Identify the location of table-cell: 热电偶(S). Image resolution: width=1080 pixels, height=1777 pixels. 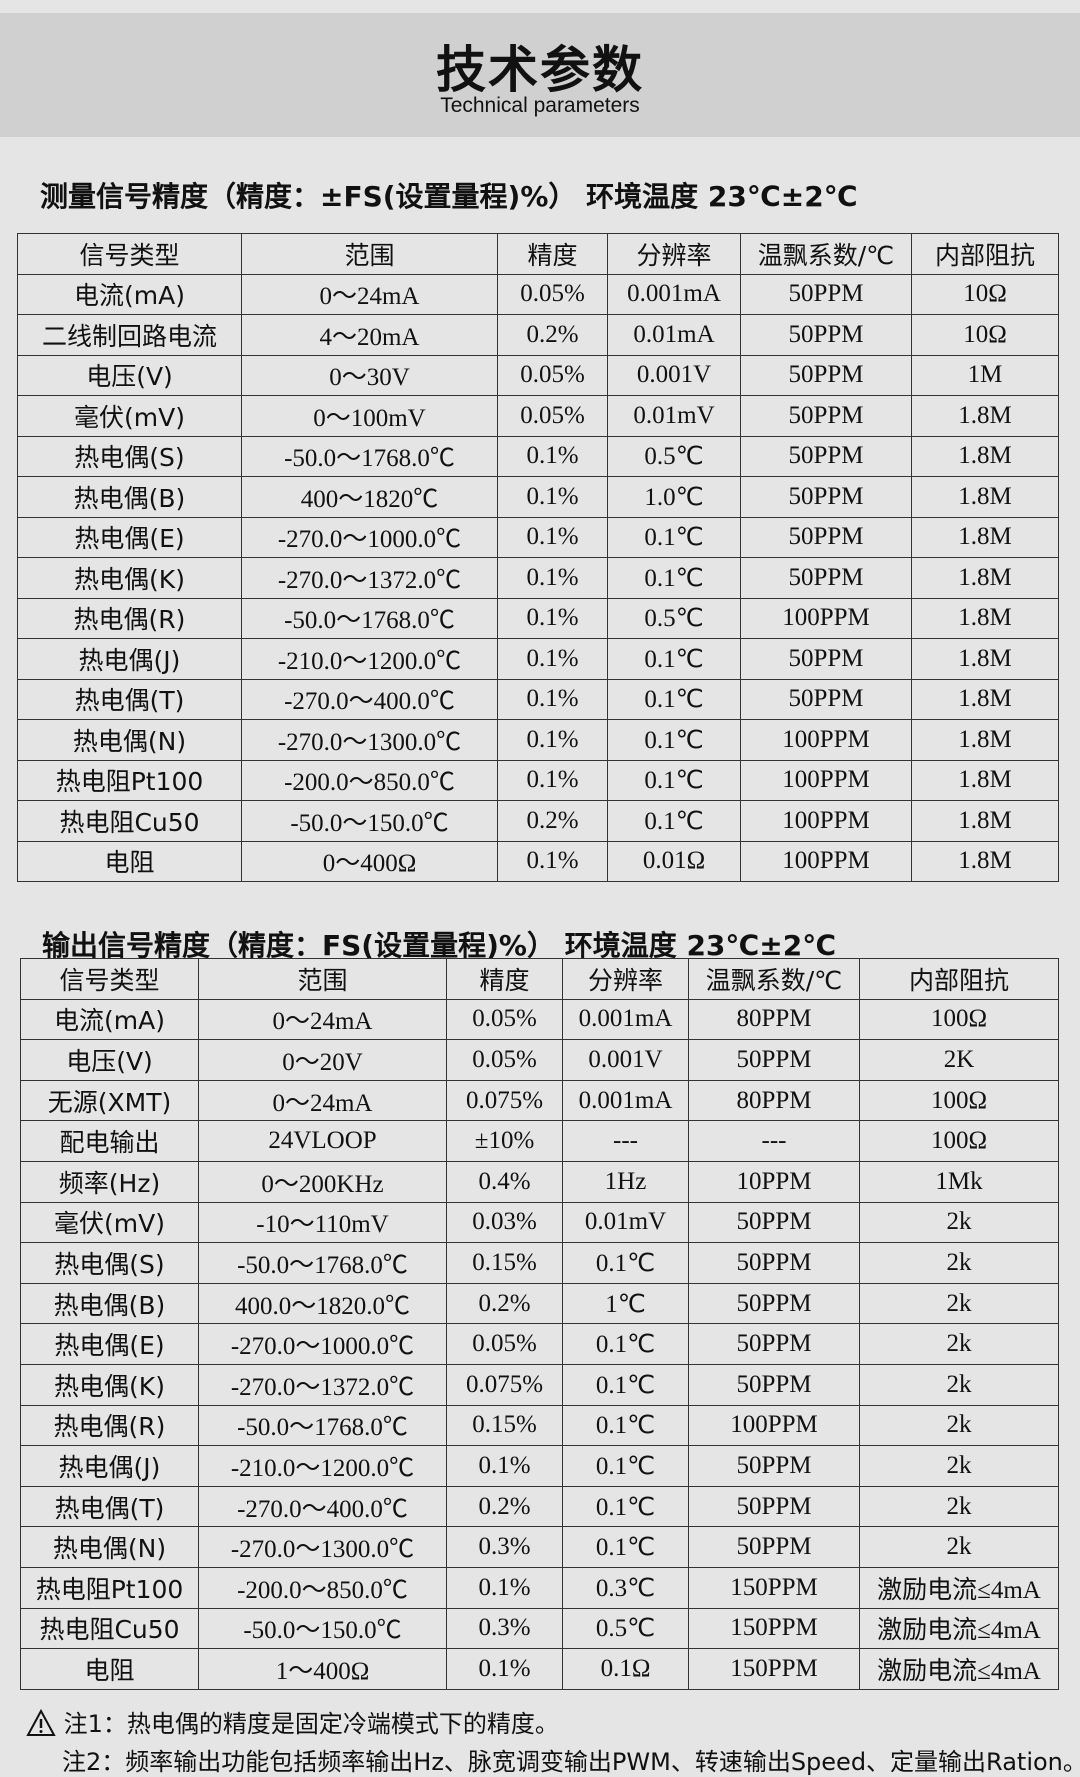
(109, 1263).